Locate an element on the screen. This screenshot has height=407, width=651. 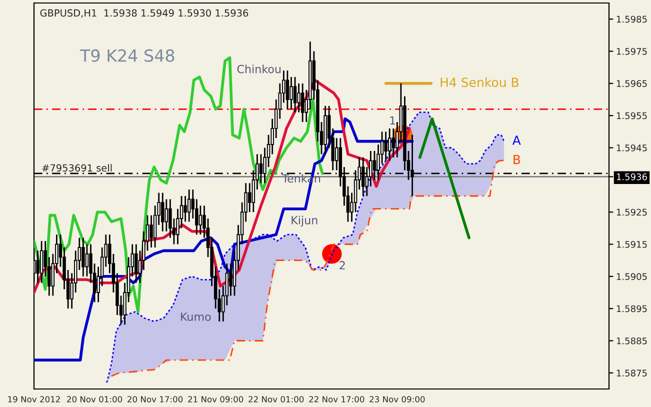
series-label: A is located at coordinates (516, 140).